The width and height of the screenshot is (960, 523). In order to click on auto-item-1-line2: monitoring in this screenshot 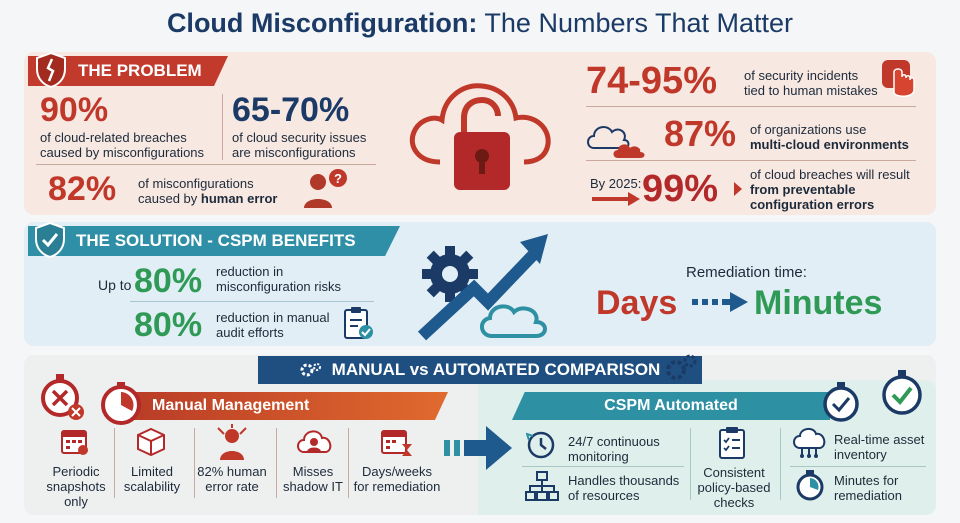, I will do `click(598, 456)`.